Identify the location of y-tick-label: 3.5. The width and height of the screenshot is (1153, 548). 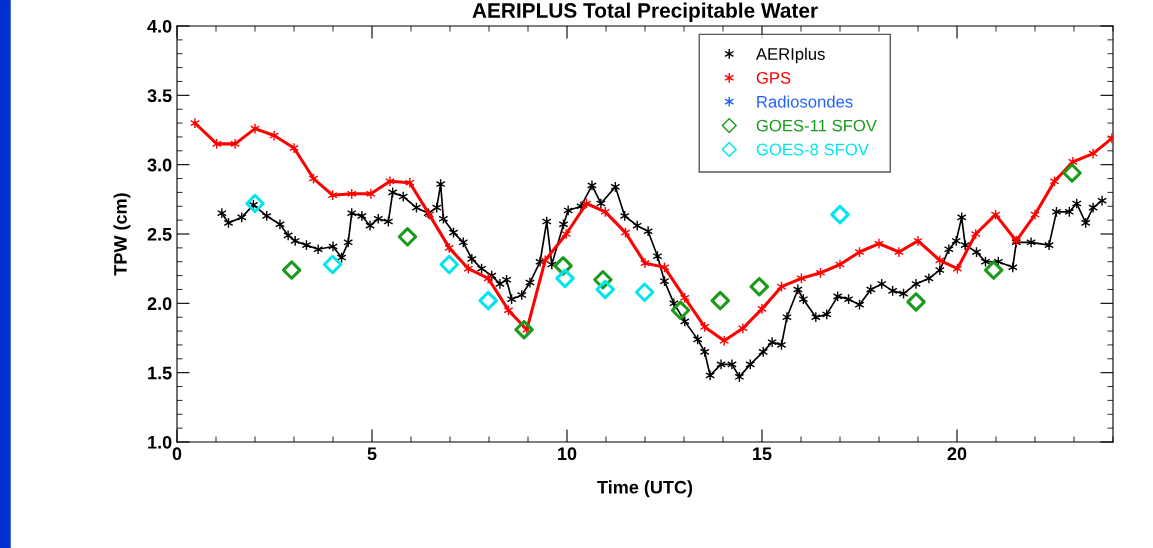
(159, 96).